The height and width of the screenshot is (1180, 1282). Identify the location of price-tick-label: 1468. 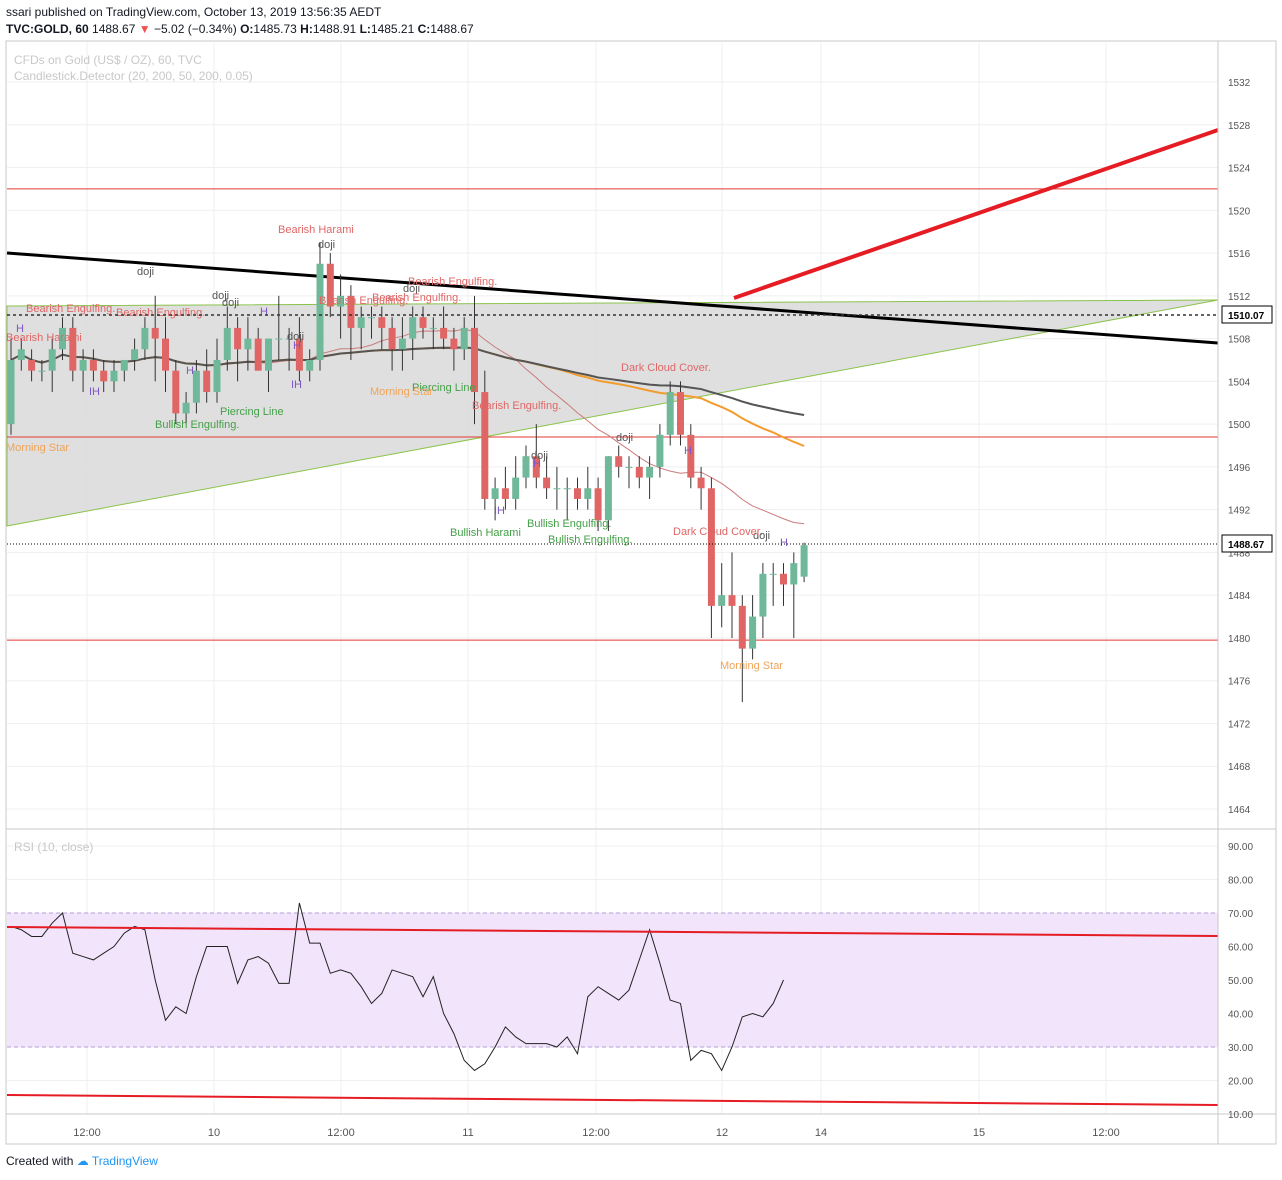
(1239, 767).